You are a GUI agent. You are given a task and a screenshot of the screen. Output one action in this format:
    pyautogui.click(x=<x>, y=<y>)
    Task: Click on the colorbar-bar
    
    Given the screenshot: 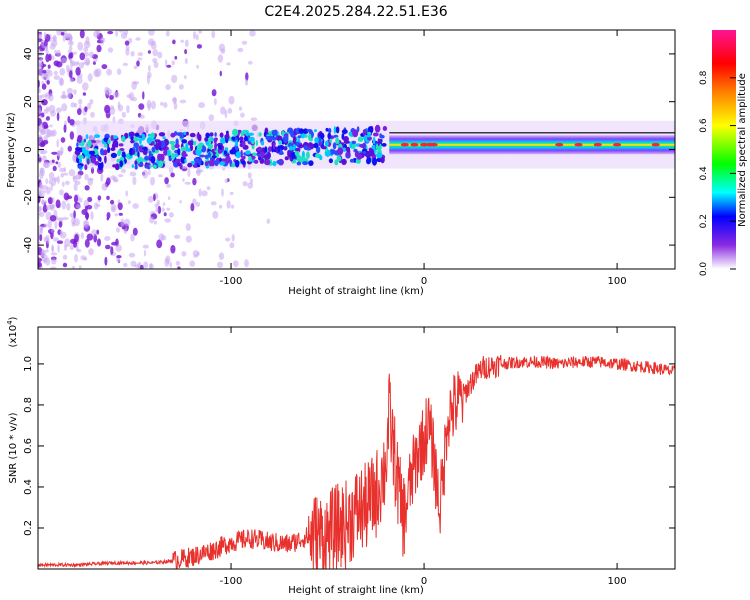 What is the action you would take?
    pyautogui.click(x=724, y=149)
    